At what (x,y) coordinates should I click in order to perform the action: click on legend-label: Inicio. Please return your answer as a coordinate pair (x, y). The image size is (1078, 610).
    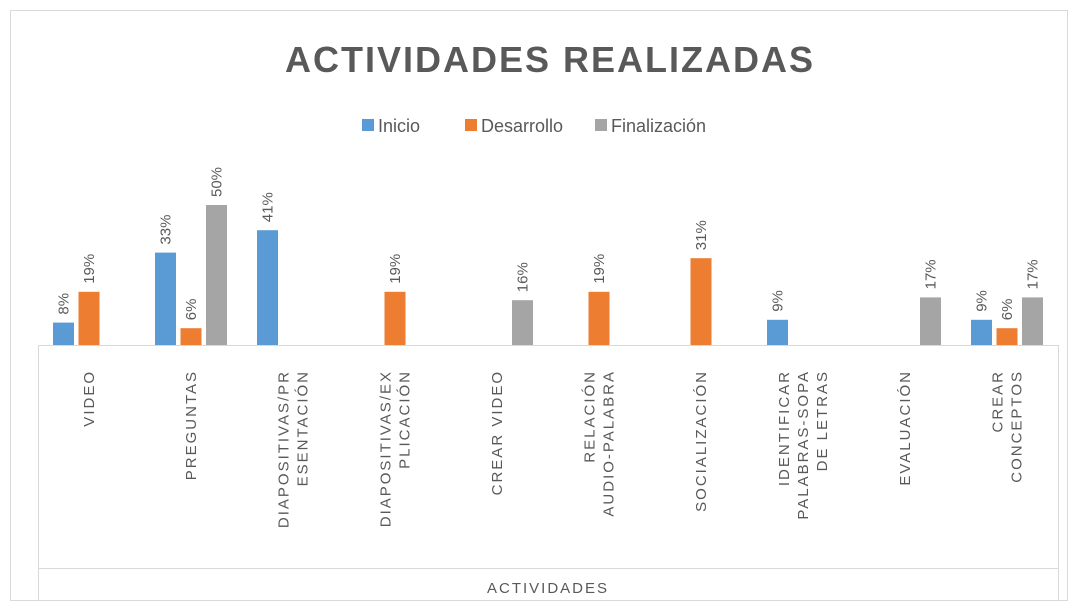
    Looking at the image, I should click on (399, 126).